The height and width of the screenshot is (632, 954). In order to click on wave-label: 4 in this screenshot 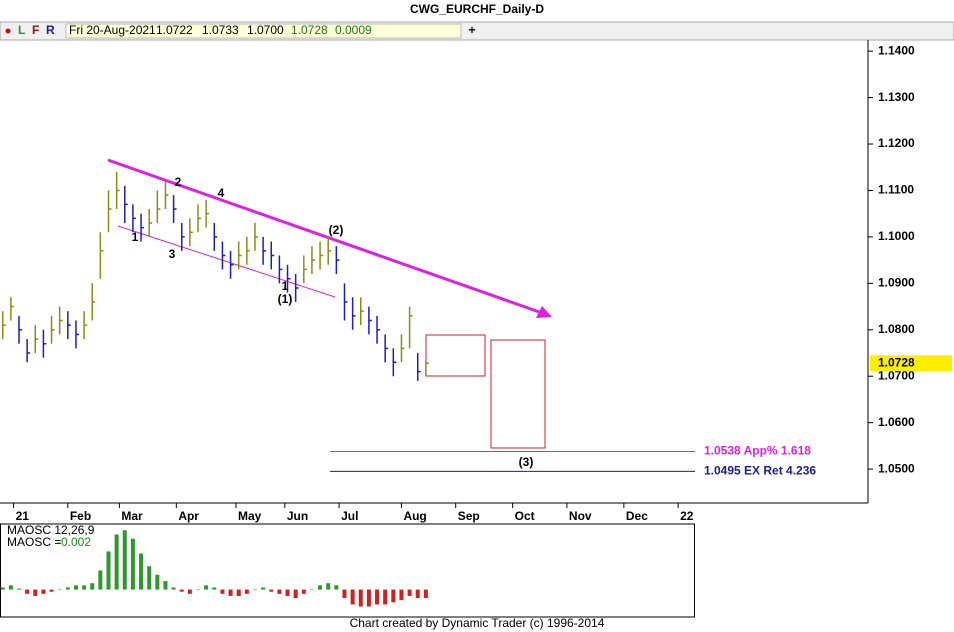, I will do `click(221, 193)`.